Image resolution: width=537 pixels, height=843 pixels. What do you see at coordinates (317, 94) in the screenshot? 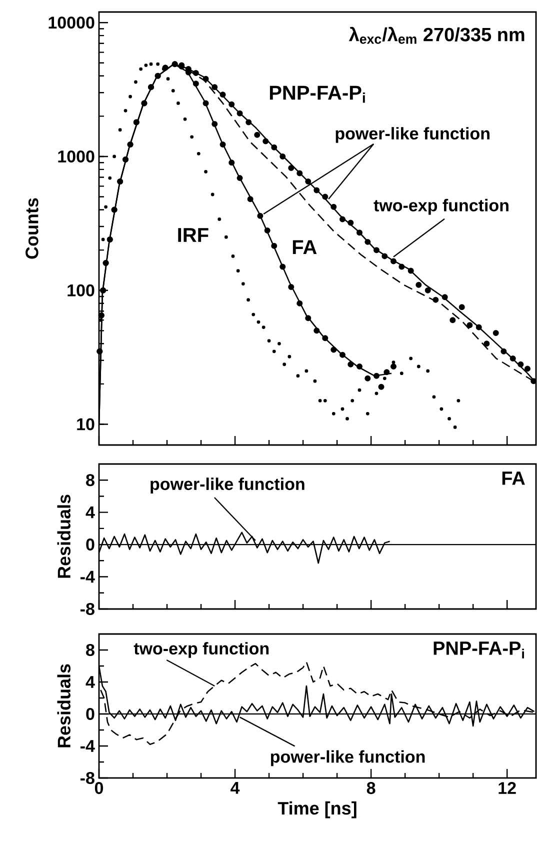
I see `annotation: PNP-FA-P$_{i}$` at bounding box center [317, 94].